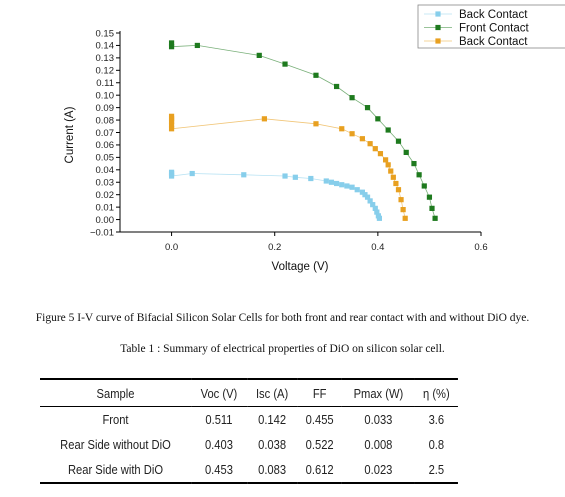 The image size is (565, 497). What do you see at coordinates (320, 470) in the screenshot?
I see `cell-ff: 0.612` at bounding box center [320, 470].